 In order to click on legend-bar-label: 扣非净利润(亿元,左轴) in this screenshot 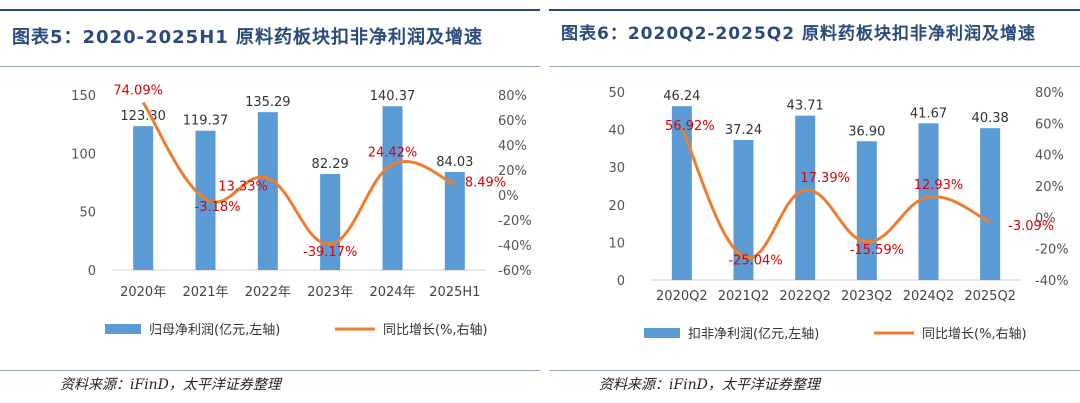, I will do `click(753, 334)`.